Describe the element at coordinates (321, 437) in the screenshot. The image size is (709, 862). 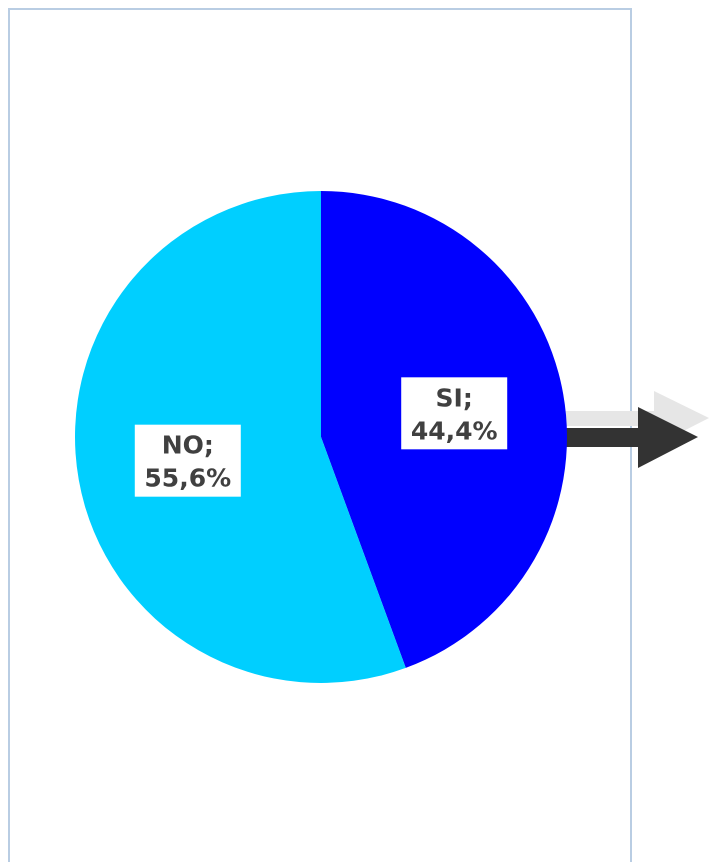
I see `pie-labels: SI; 44,4% NO; 55,6%` at that location.